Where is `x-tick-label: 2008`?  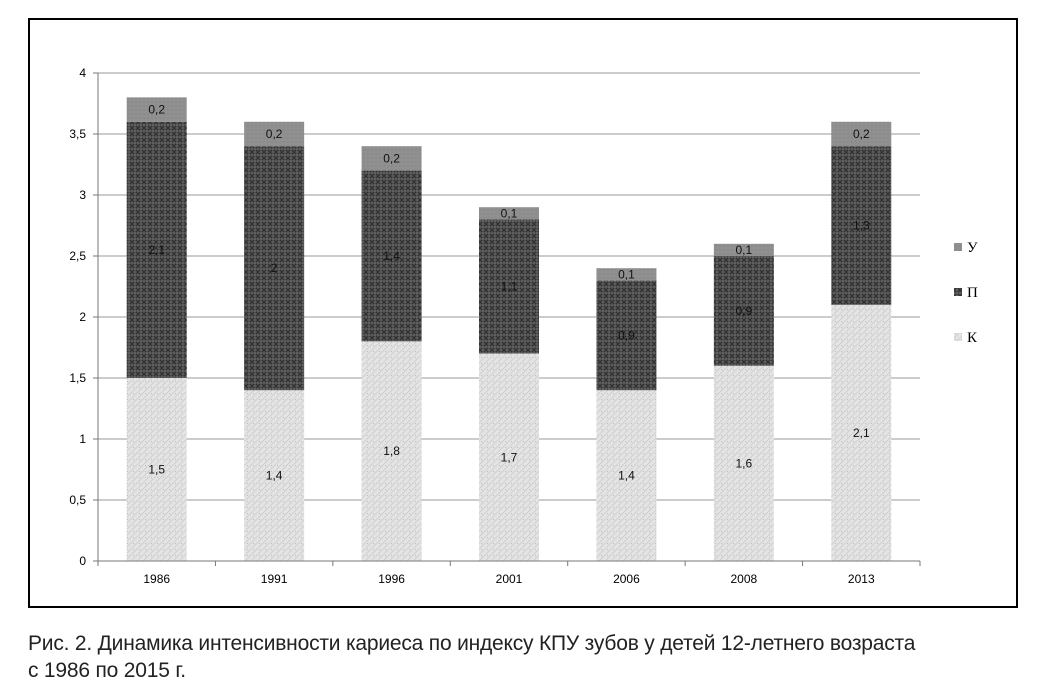 x-tick-label: 2008 is located at coordinates (744, 579).